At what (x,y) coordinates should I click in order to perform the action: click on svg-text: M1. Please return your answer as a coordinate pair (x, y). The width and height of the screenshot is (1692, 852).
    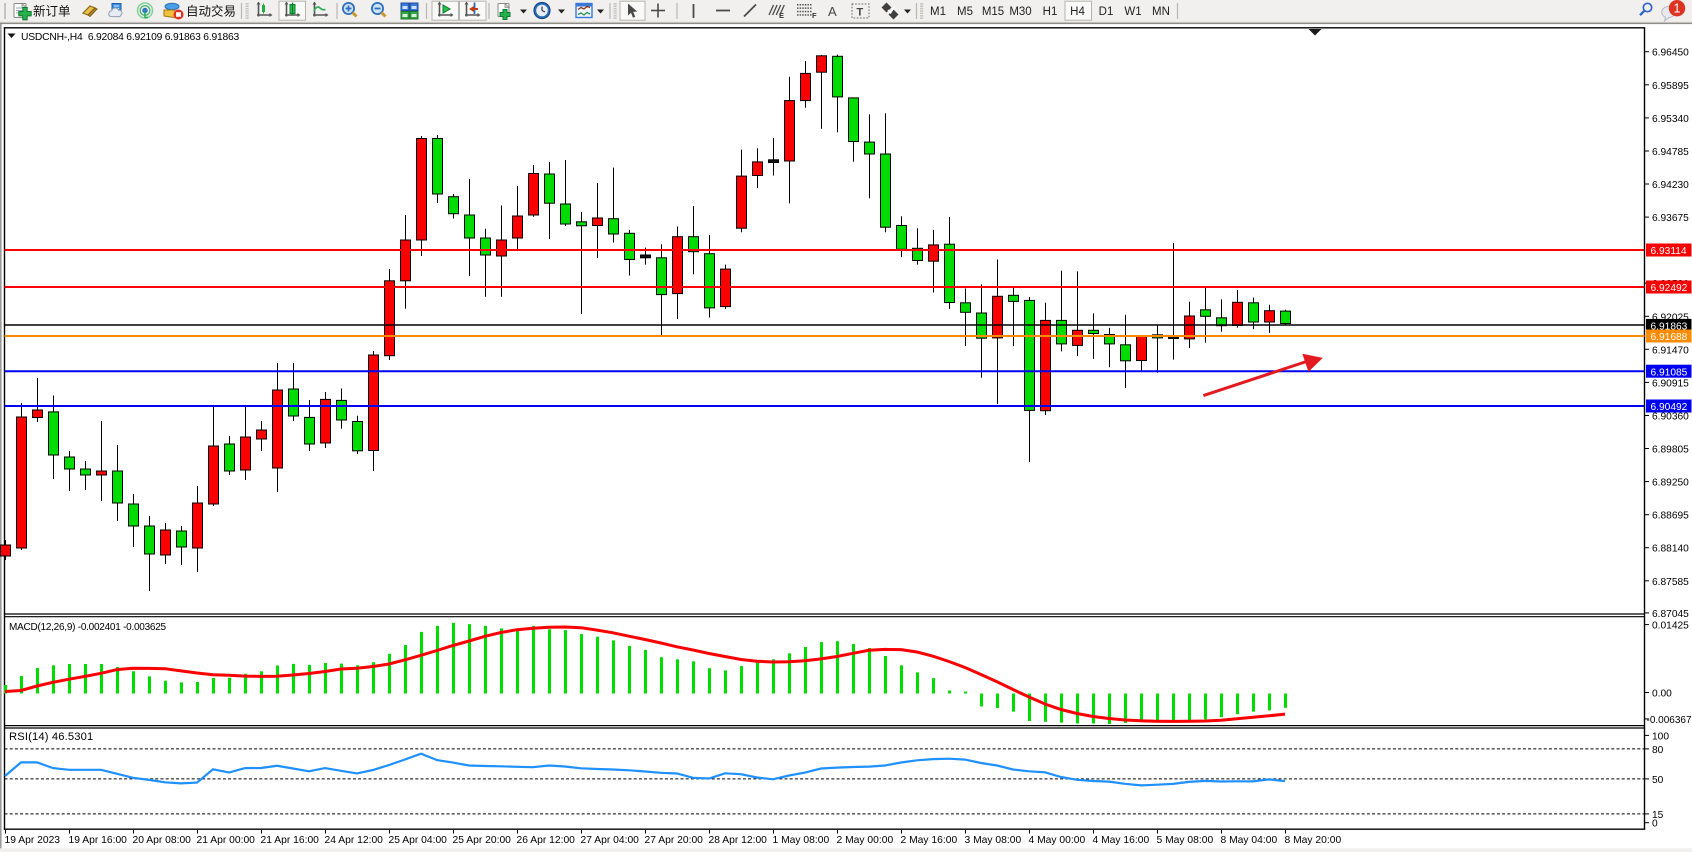
    Looking at the image, I should click on (938, 12).